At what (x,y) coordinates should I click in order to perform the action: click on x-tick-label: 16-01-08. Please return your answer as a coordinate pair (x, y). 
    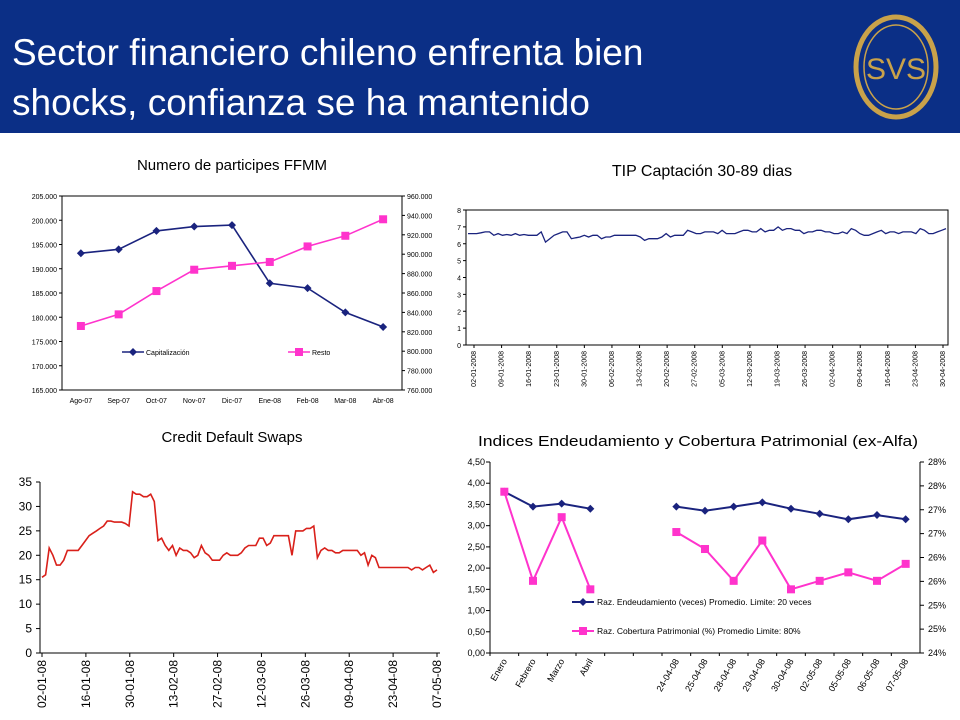
    Looking at the image, I should click on (86, 684).